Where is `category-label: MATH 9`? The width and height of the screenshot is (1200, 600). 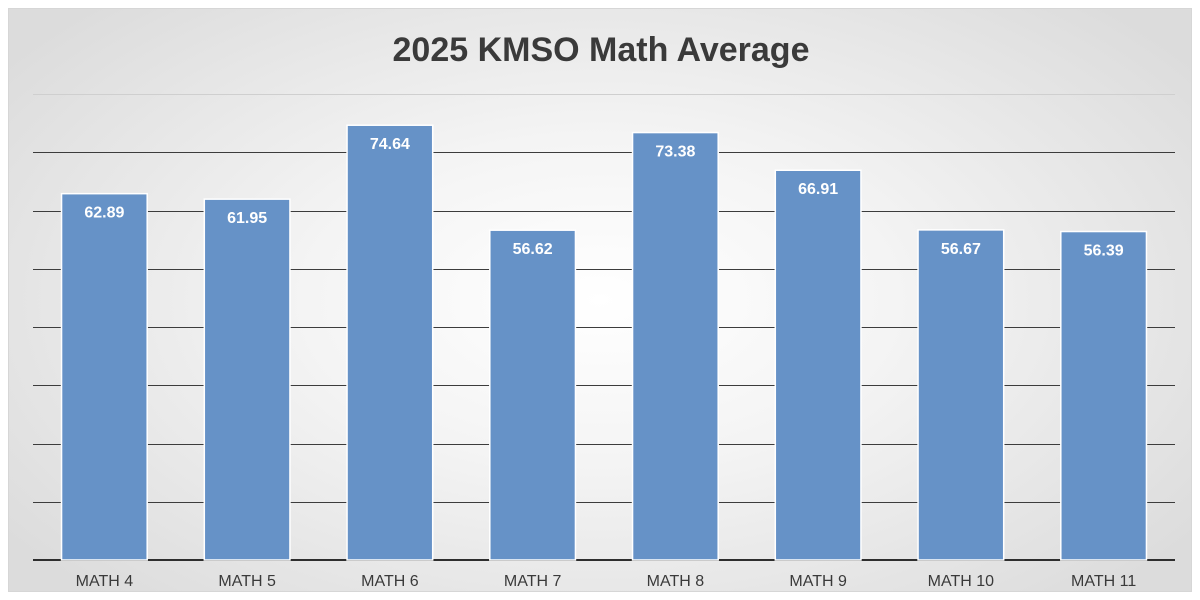
category-label: MATH 9 is located at coordinates (818, 581).